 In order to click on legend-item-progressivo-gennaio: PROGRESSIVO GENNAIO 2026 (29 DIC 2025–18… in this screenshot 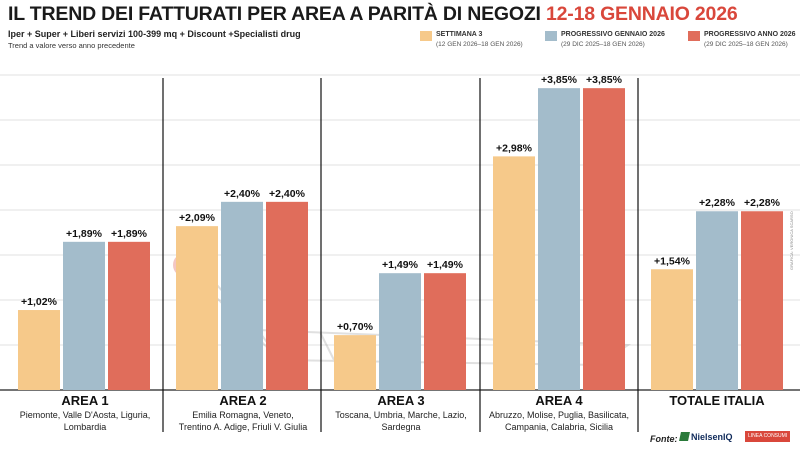, I will do `click(605, 39)`.